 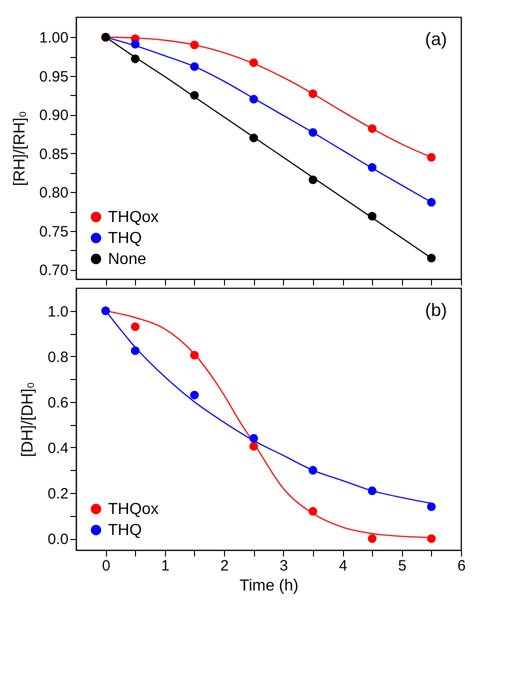 I want to click on y-tick-label: 0.6, so click(x=58, y=403).